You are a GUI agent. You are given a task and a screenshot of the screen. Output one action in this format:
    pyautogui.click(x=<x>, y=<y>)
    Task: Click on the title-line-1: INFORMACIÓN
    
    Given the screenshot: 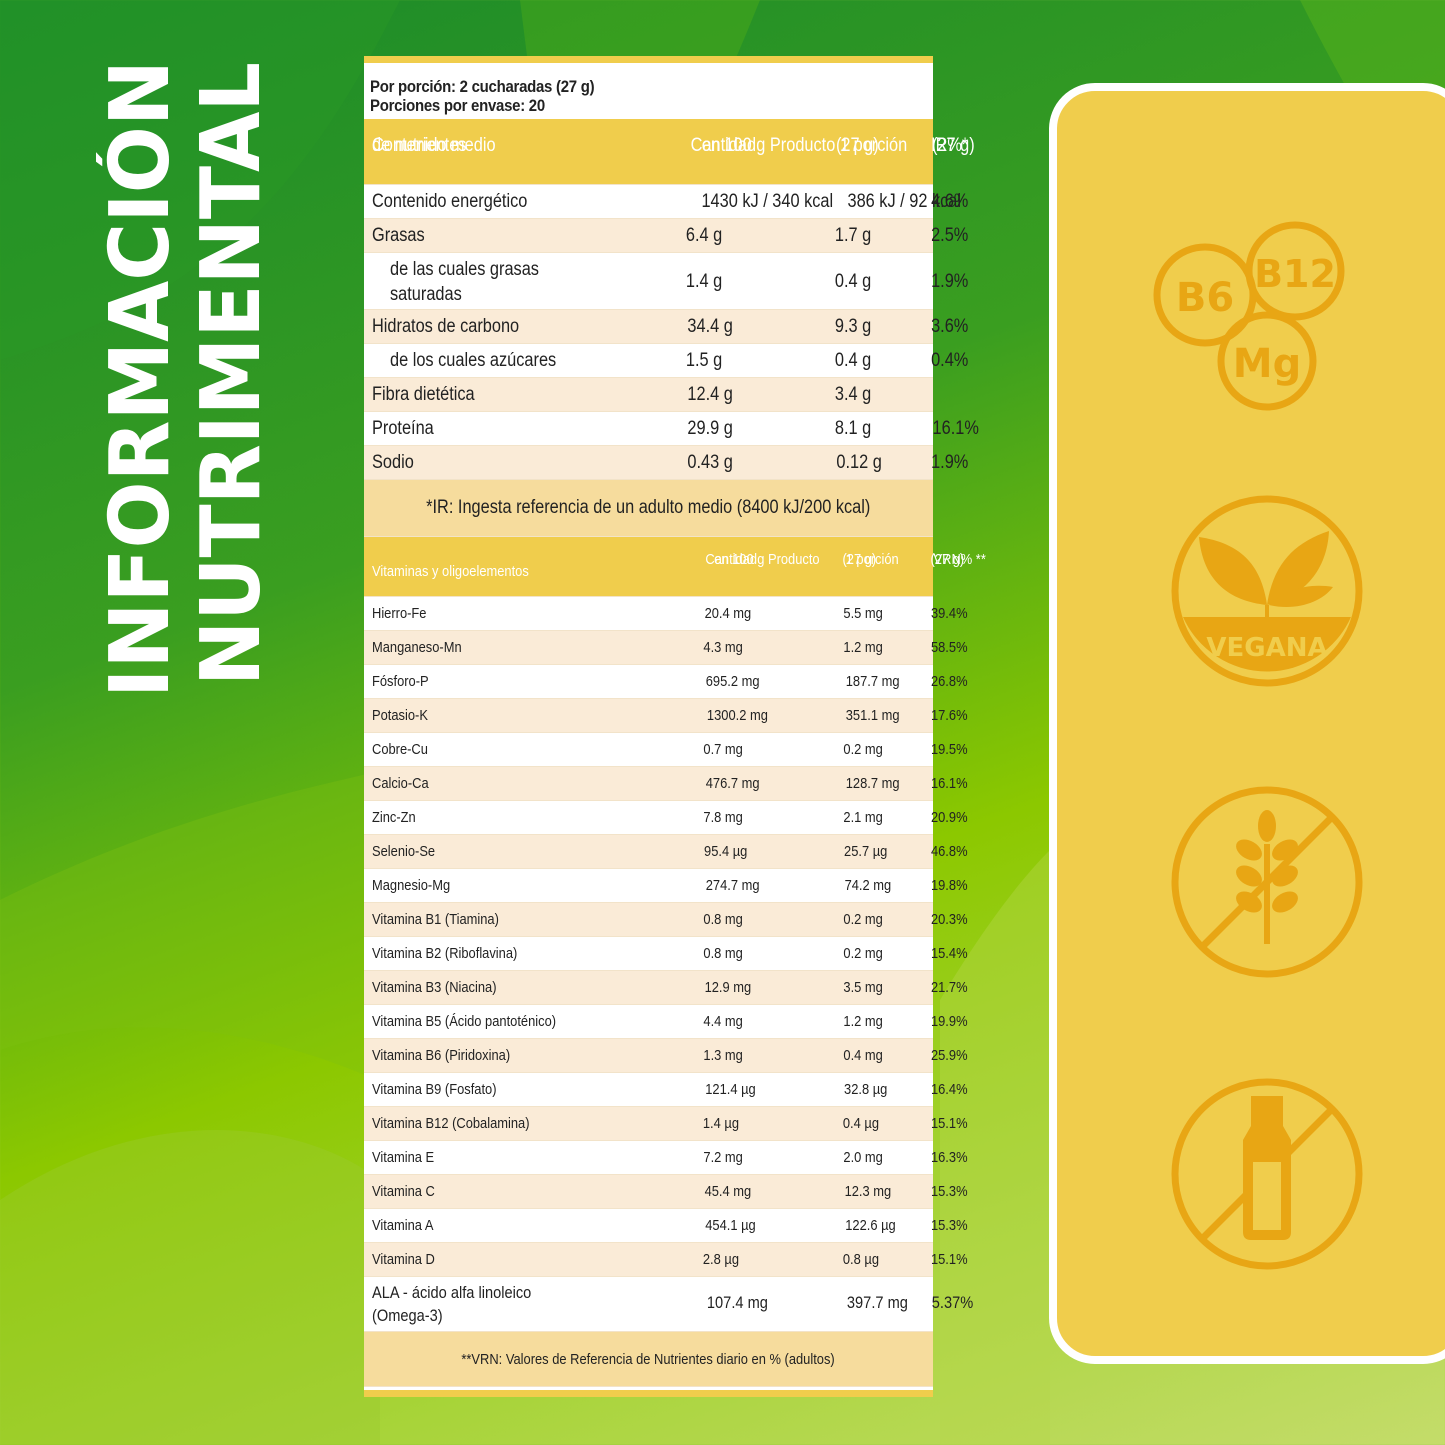 What is the action you would take?
    pyautogui.click(x=142, y=379)
    